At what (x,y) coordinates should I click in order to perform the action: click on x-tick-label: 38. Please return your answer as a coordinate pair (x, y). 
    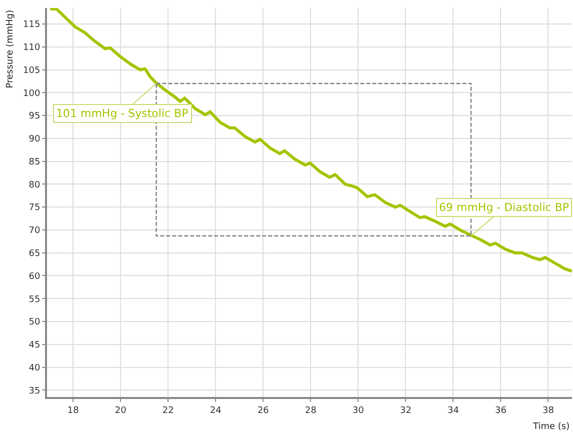
    Looking at the image, I should click on (548, 411).